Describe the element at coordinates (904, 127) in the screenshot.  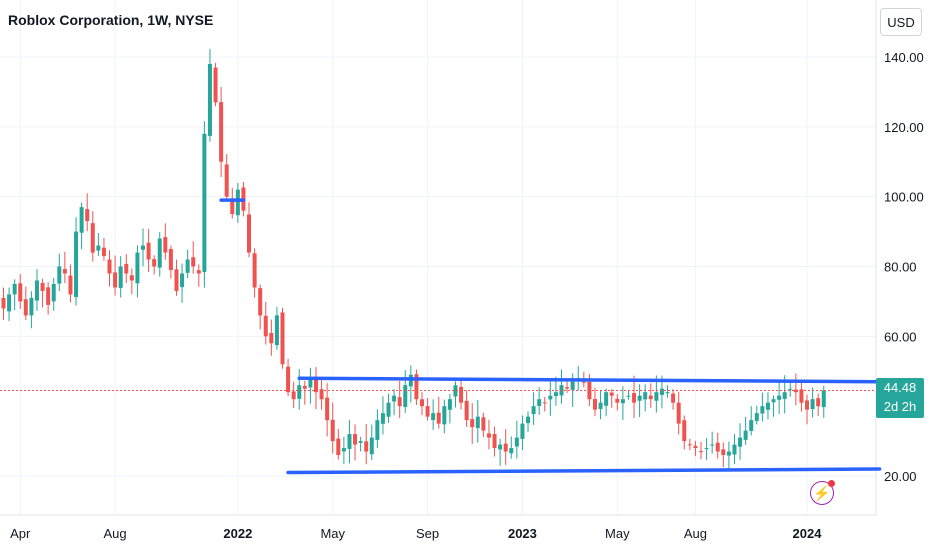
I see `price-tick-label: 120.00` at that location.